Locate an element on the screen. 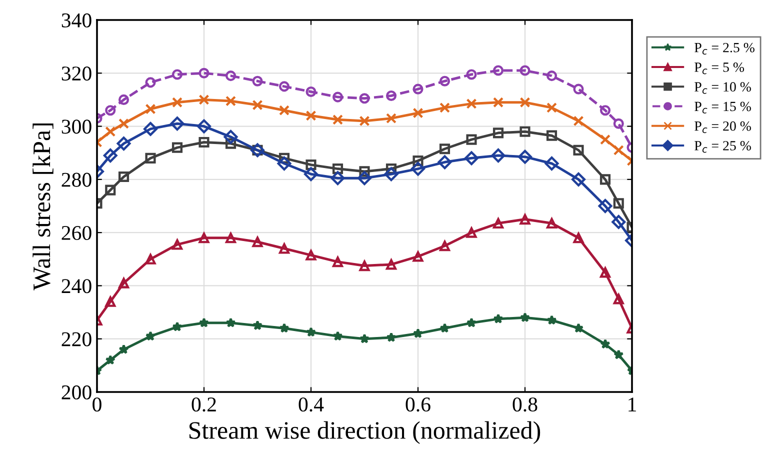 The width and height of the screenshot is (773, 463). y-tick-label: 320 is located at coordinates (77, 73).